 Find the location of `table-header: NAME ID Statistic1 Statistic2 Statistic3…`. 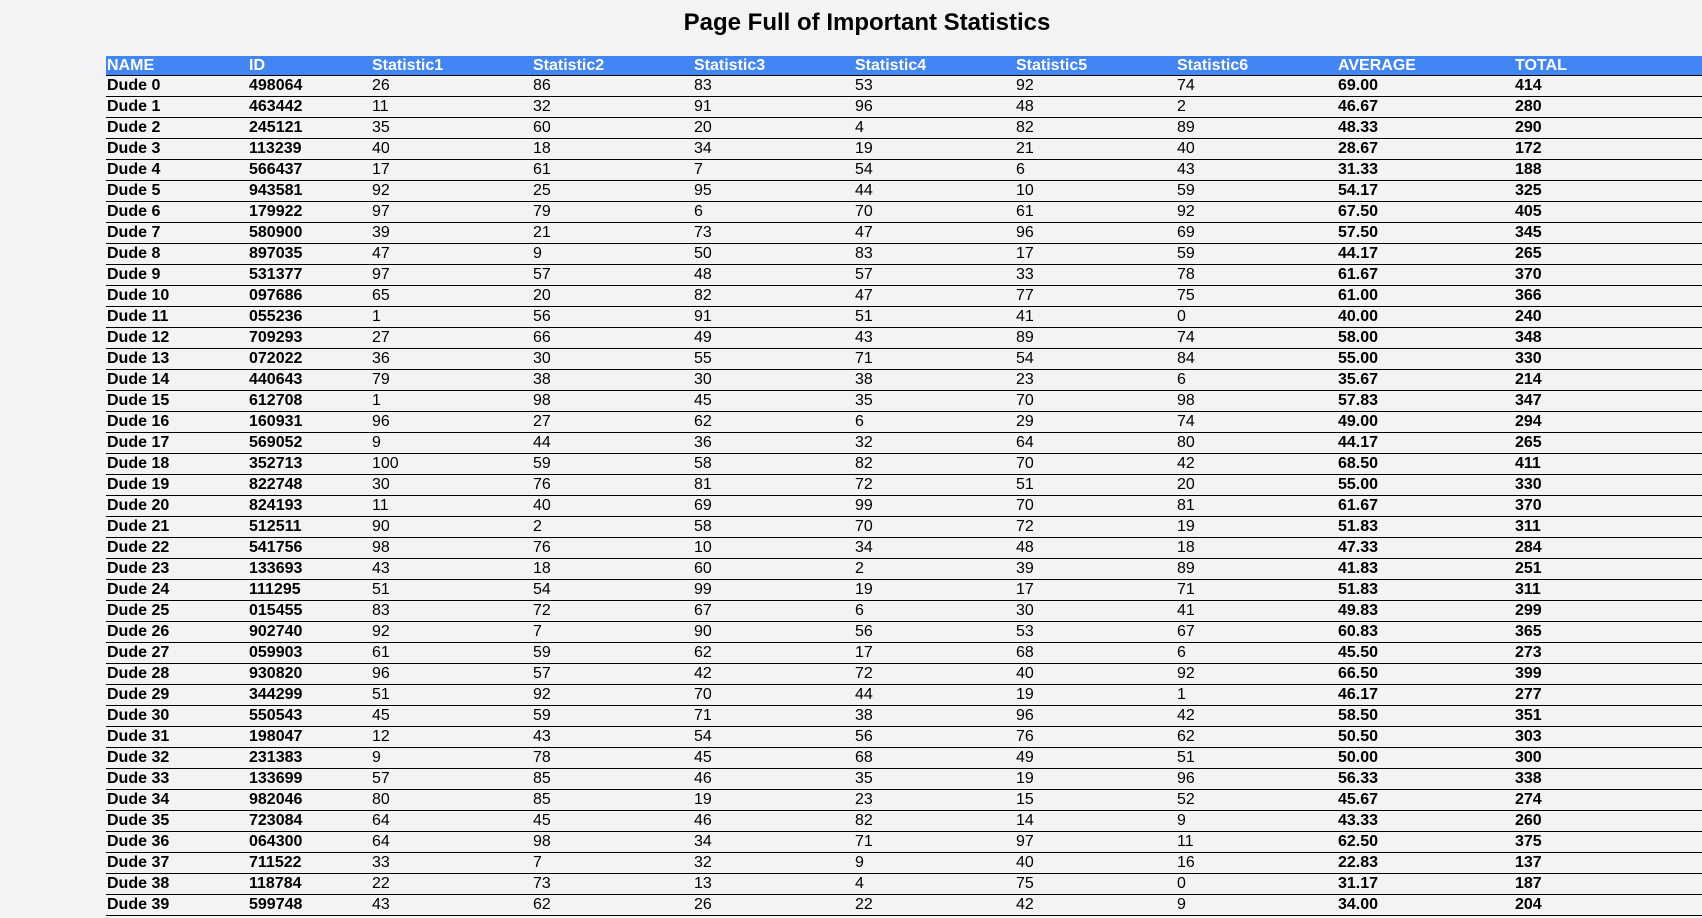

table-header: NAME ID Statistic1 Statistic2 Statistic3… is located at coordinates (904, 66).